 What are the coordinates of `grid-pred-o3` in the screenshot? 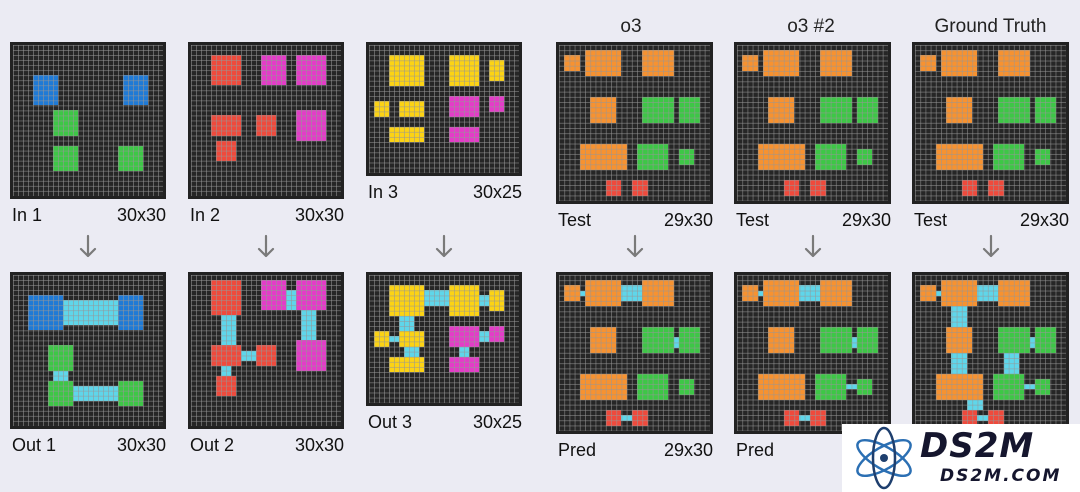 It's located at (634, 353).